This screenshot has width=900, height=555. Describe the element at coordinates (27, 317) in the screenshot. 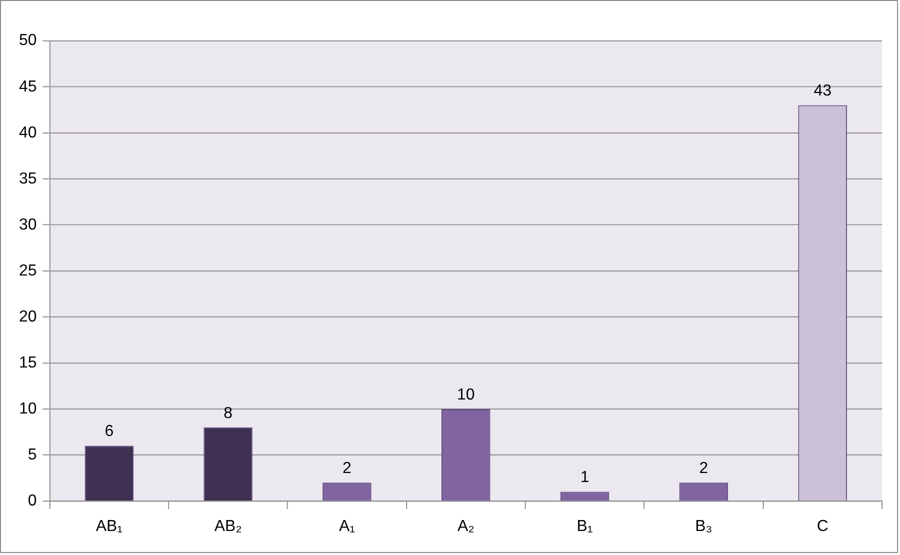

I see `y-tick-label: 20` at that location.